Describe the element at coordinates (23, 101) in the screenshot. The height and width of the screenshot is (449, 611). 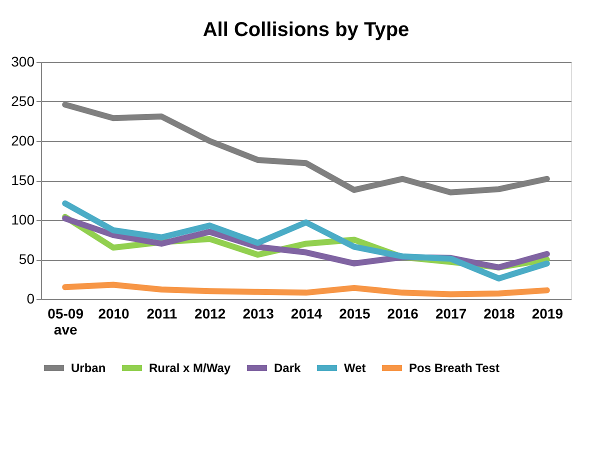
I see `y-tick-label: 250` at that location.